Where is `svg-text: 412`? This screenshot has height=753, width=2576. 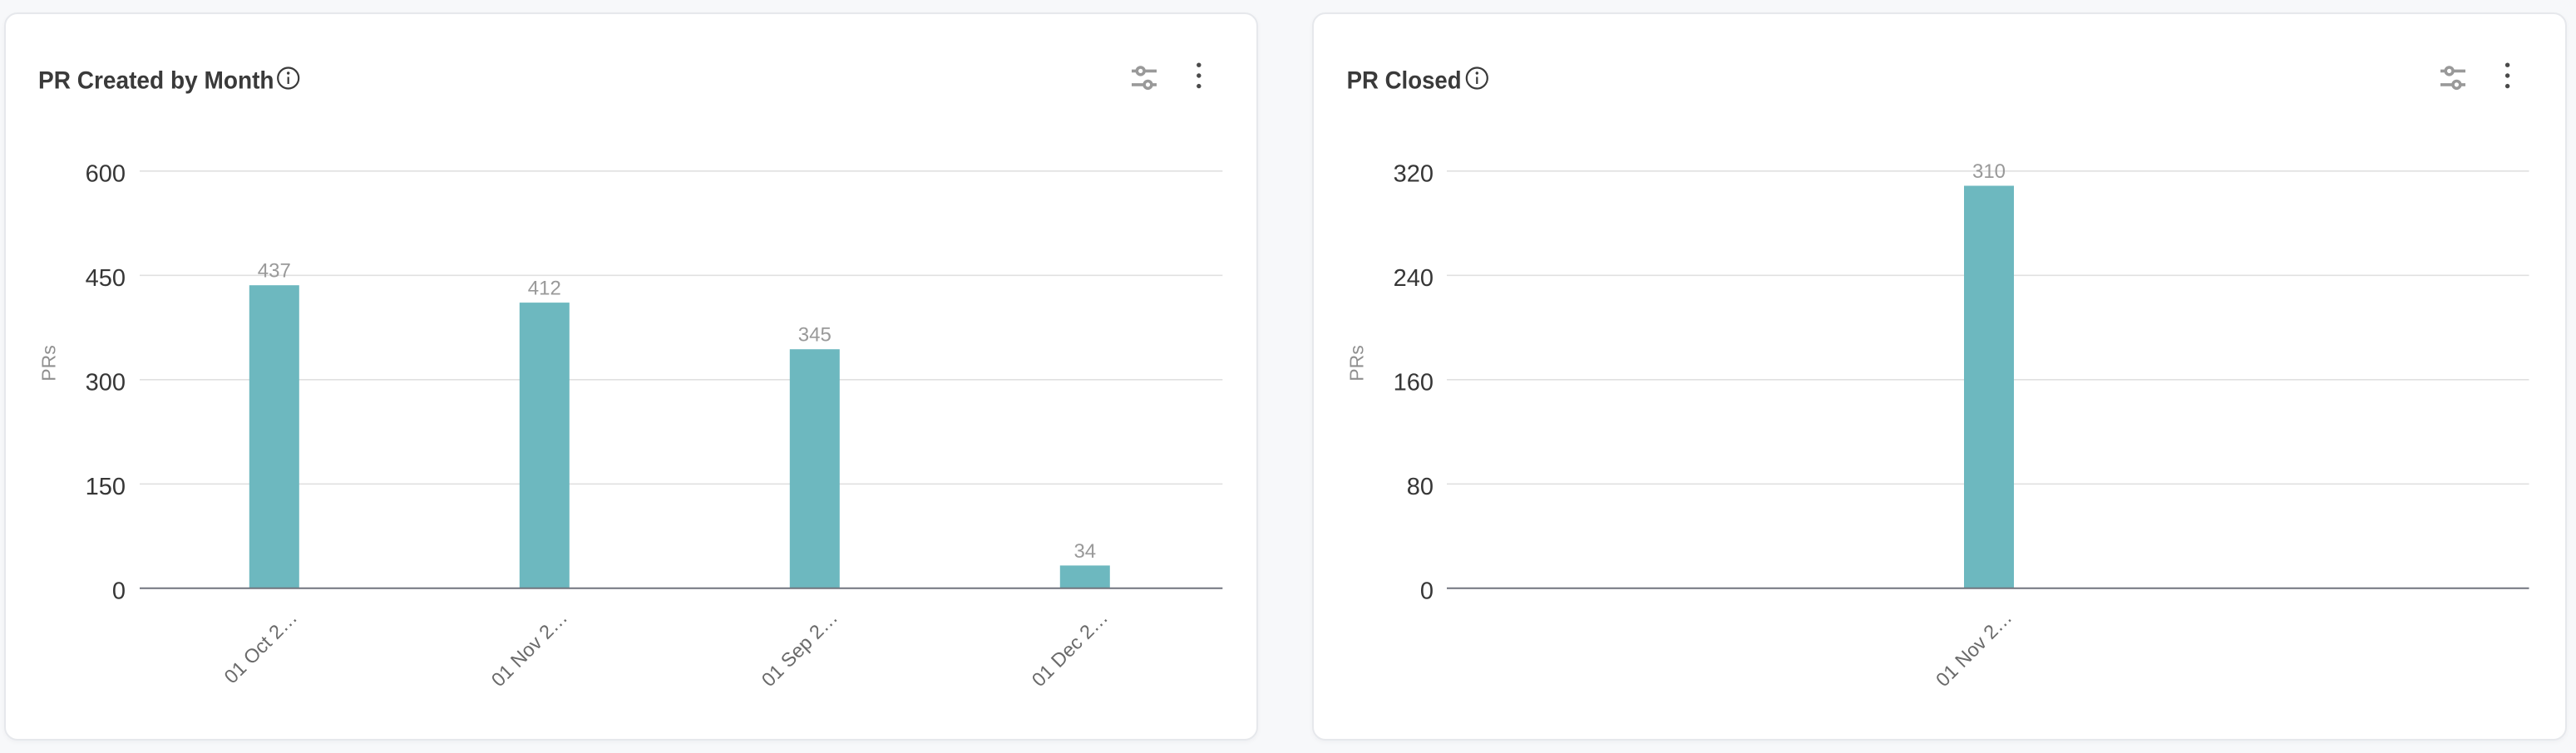 svg-text: 412 is located at coordinates (544, 289).